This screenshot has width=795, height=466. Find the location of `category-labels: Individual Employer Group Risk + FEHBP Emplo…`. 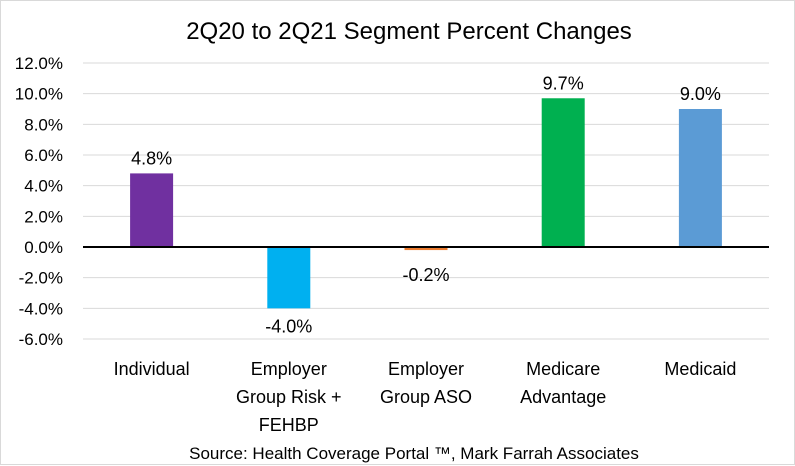

category-labels: Individual Employer Group Risk + FEHBP Emplo… is located at coordinates (425, 397).